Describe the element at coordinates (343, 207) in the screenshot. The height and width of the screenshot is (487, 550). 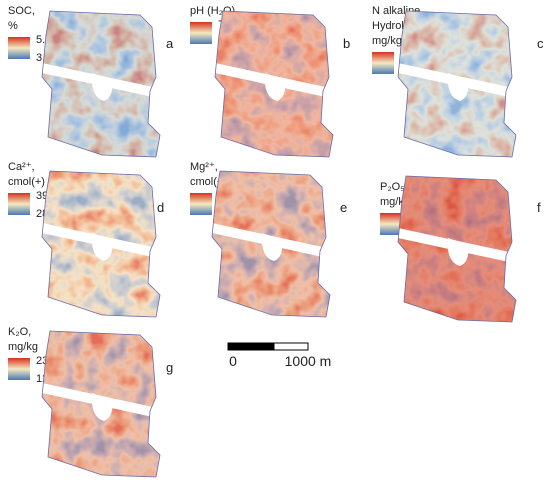
I see `panel-letter: e` at that location.